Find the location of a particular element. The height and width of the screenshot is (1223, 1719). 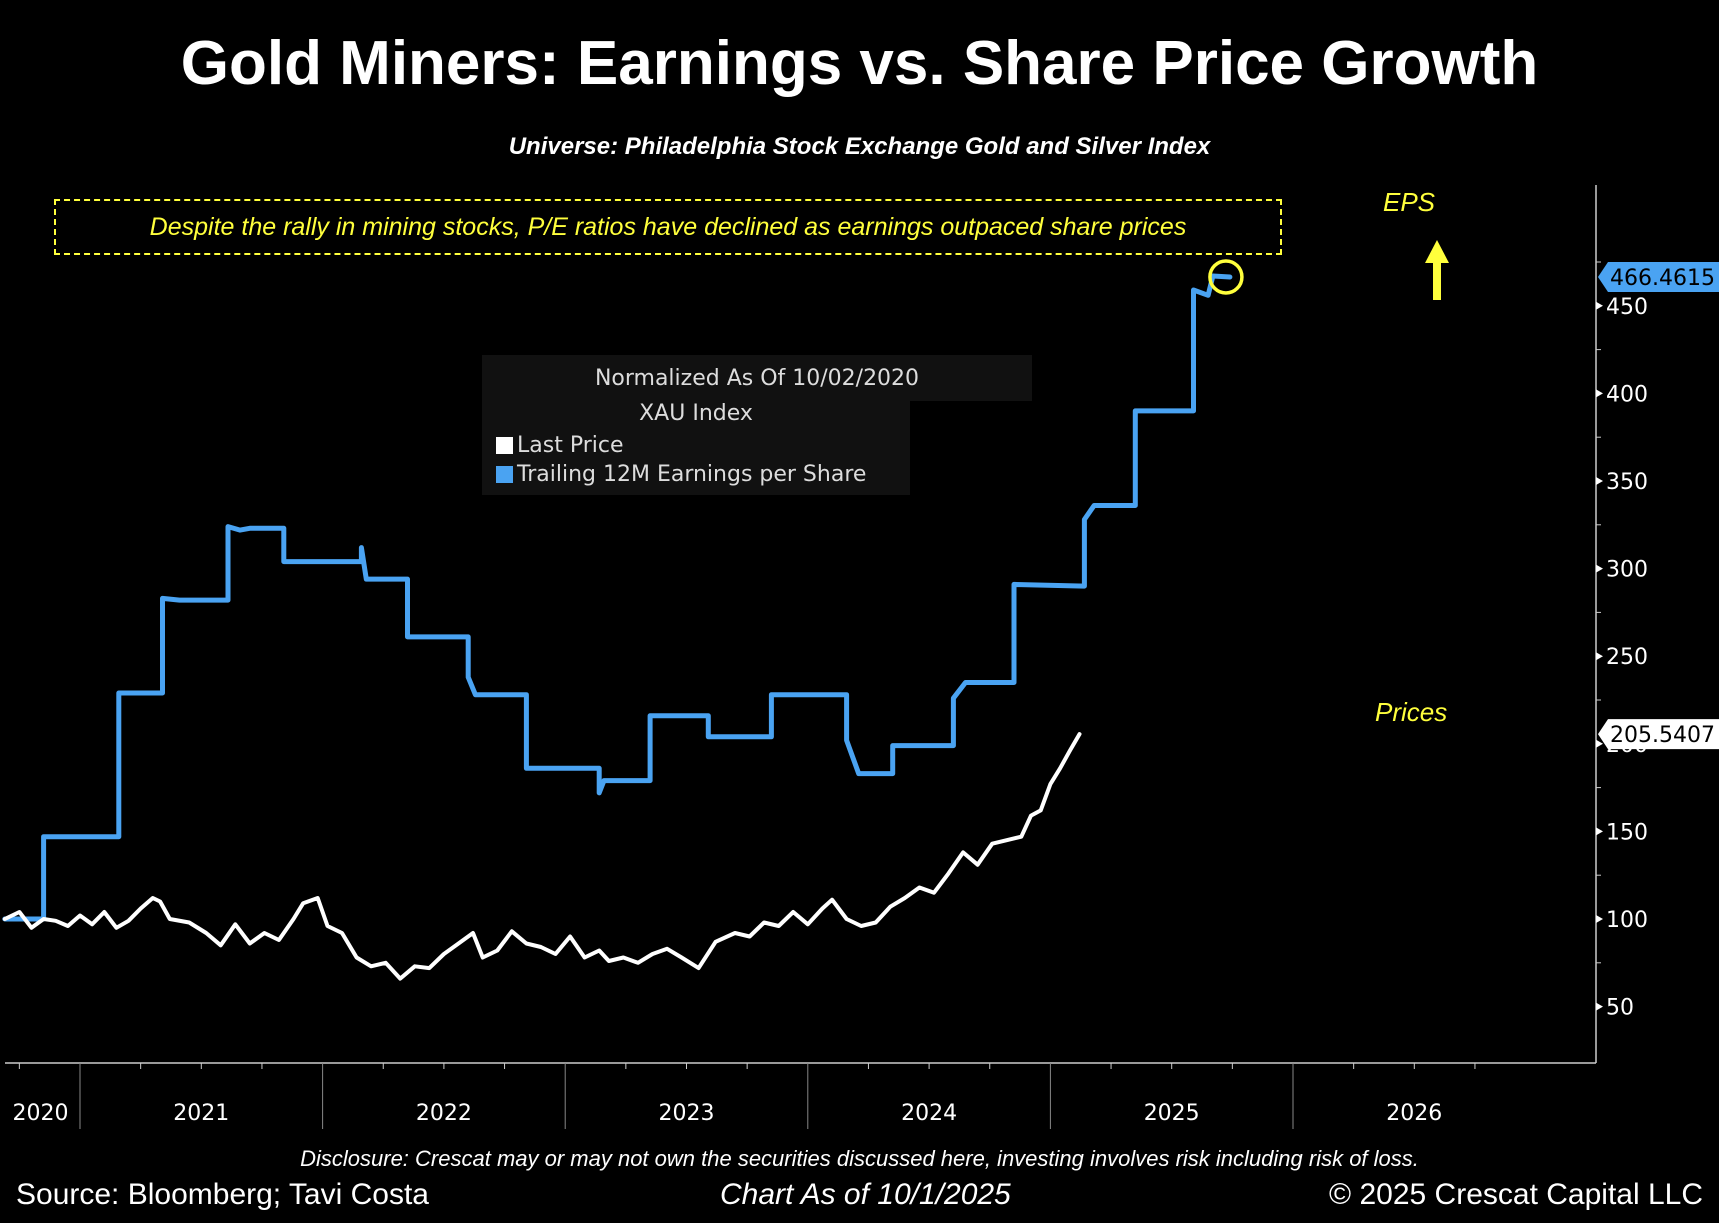

x-tick-label: 2026 is located at coordinates (1414, 1113).